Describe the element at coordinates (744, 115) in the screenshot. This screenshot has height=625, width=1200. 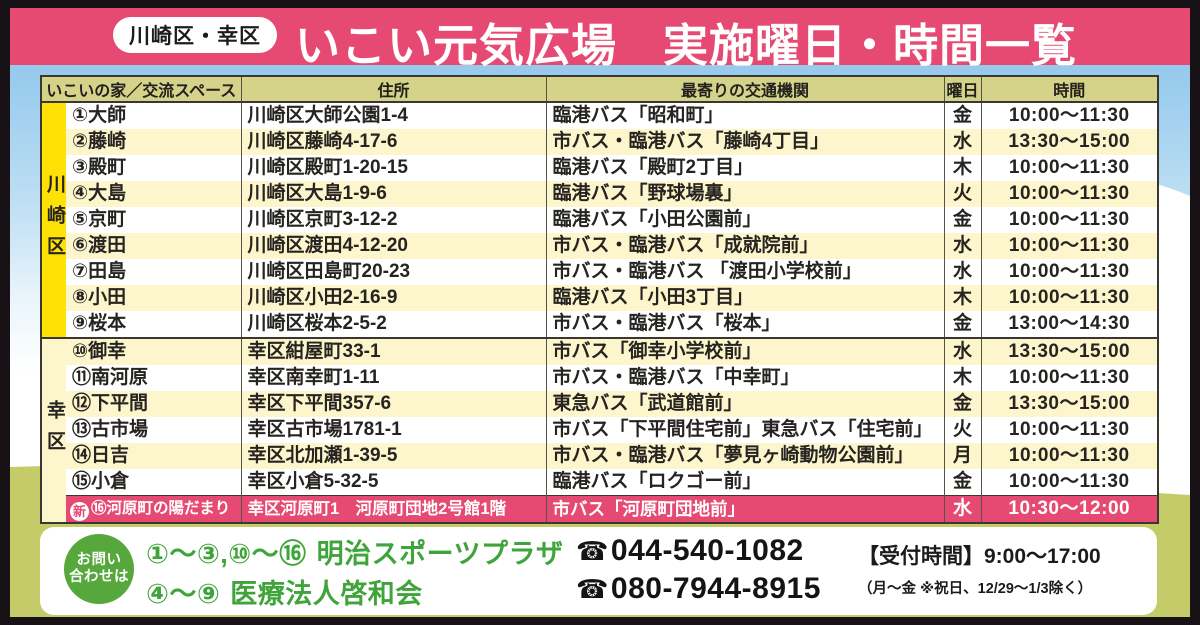
I see `transit-cell: 臨港バス「昭和町」` at that location.